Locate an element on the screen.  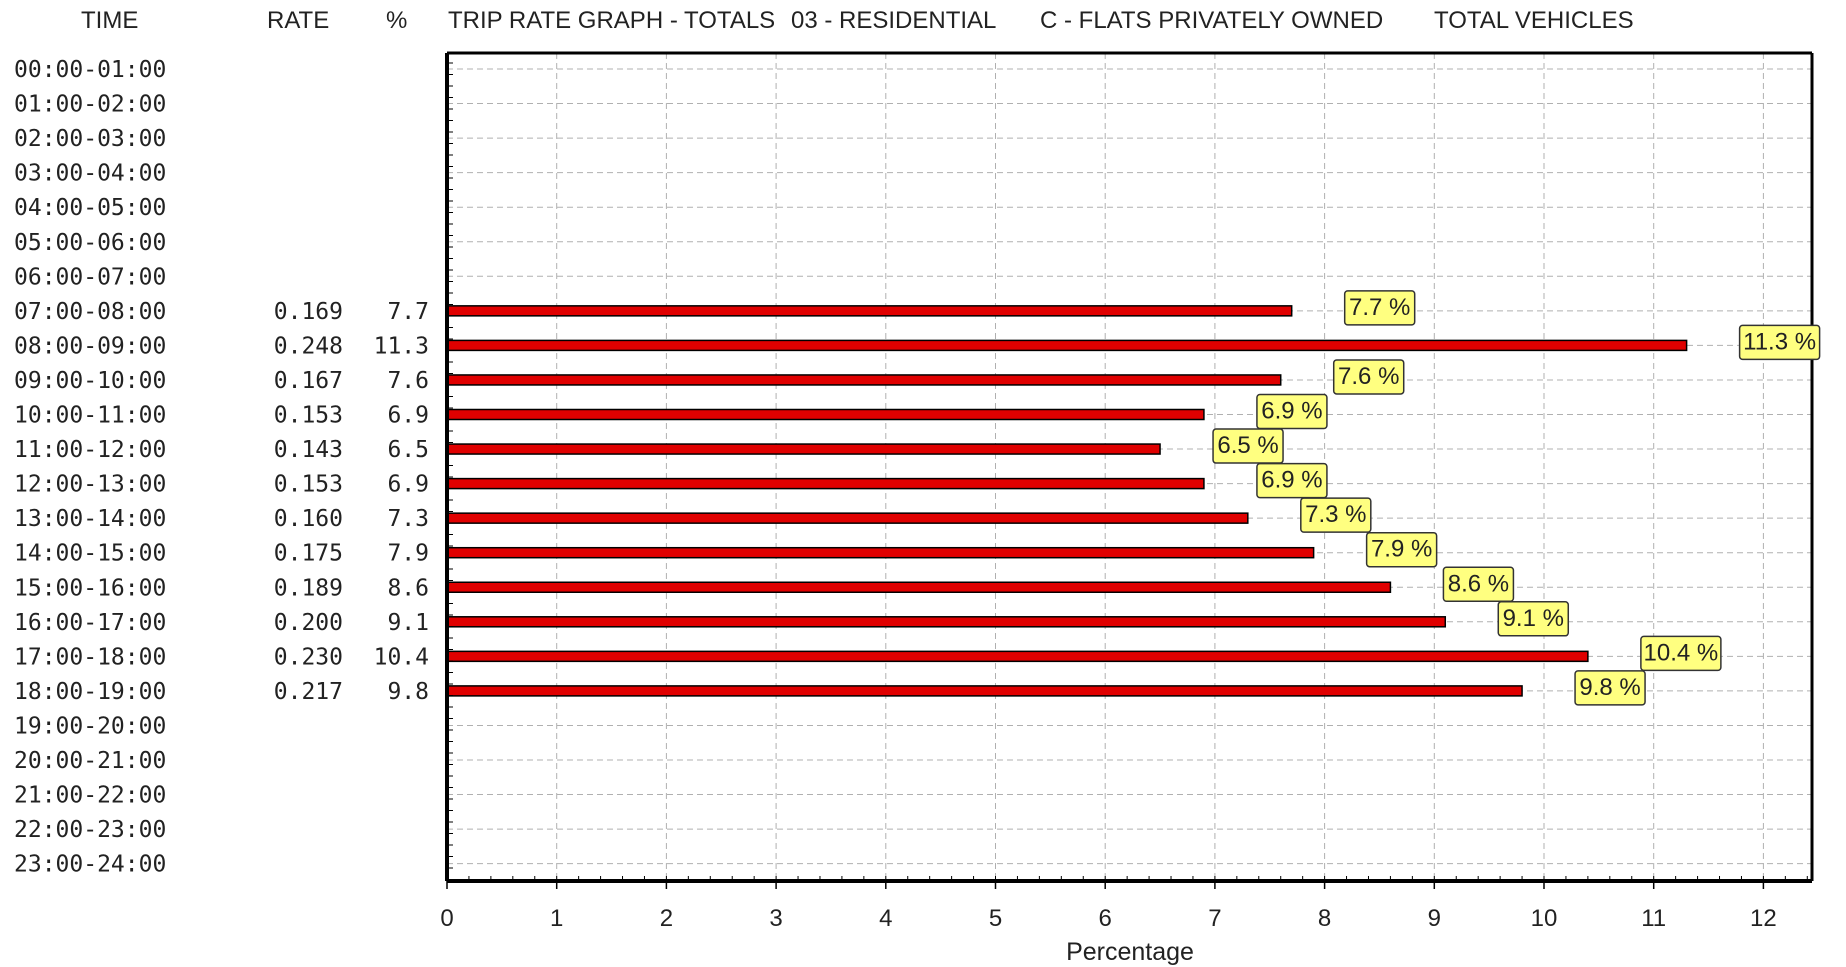
percent-value: 11.3 is located at coordinates (401, 346).